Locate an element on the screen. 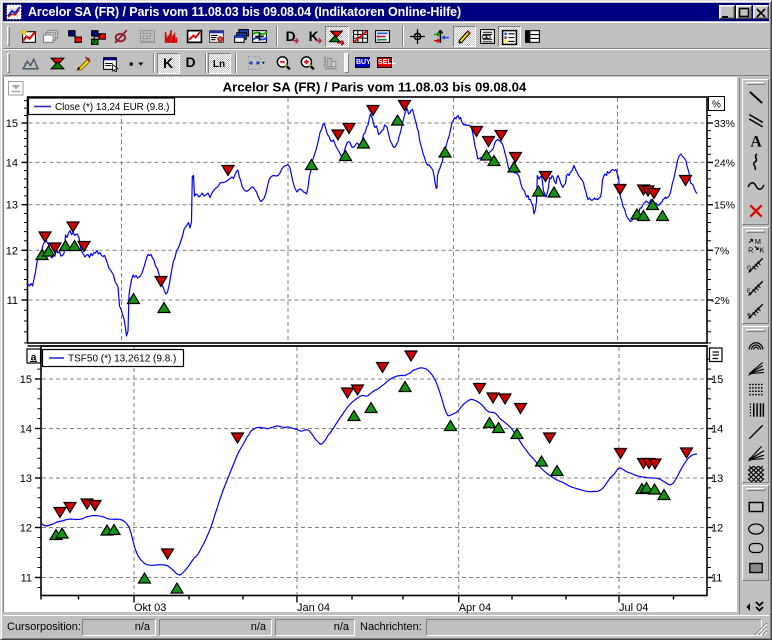 The width and height of the screenshot is (772, 640). svg-text: D is located at coordinates (290, 36).